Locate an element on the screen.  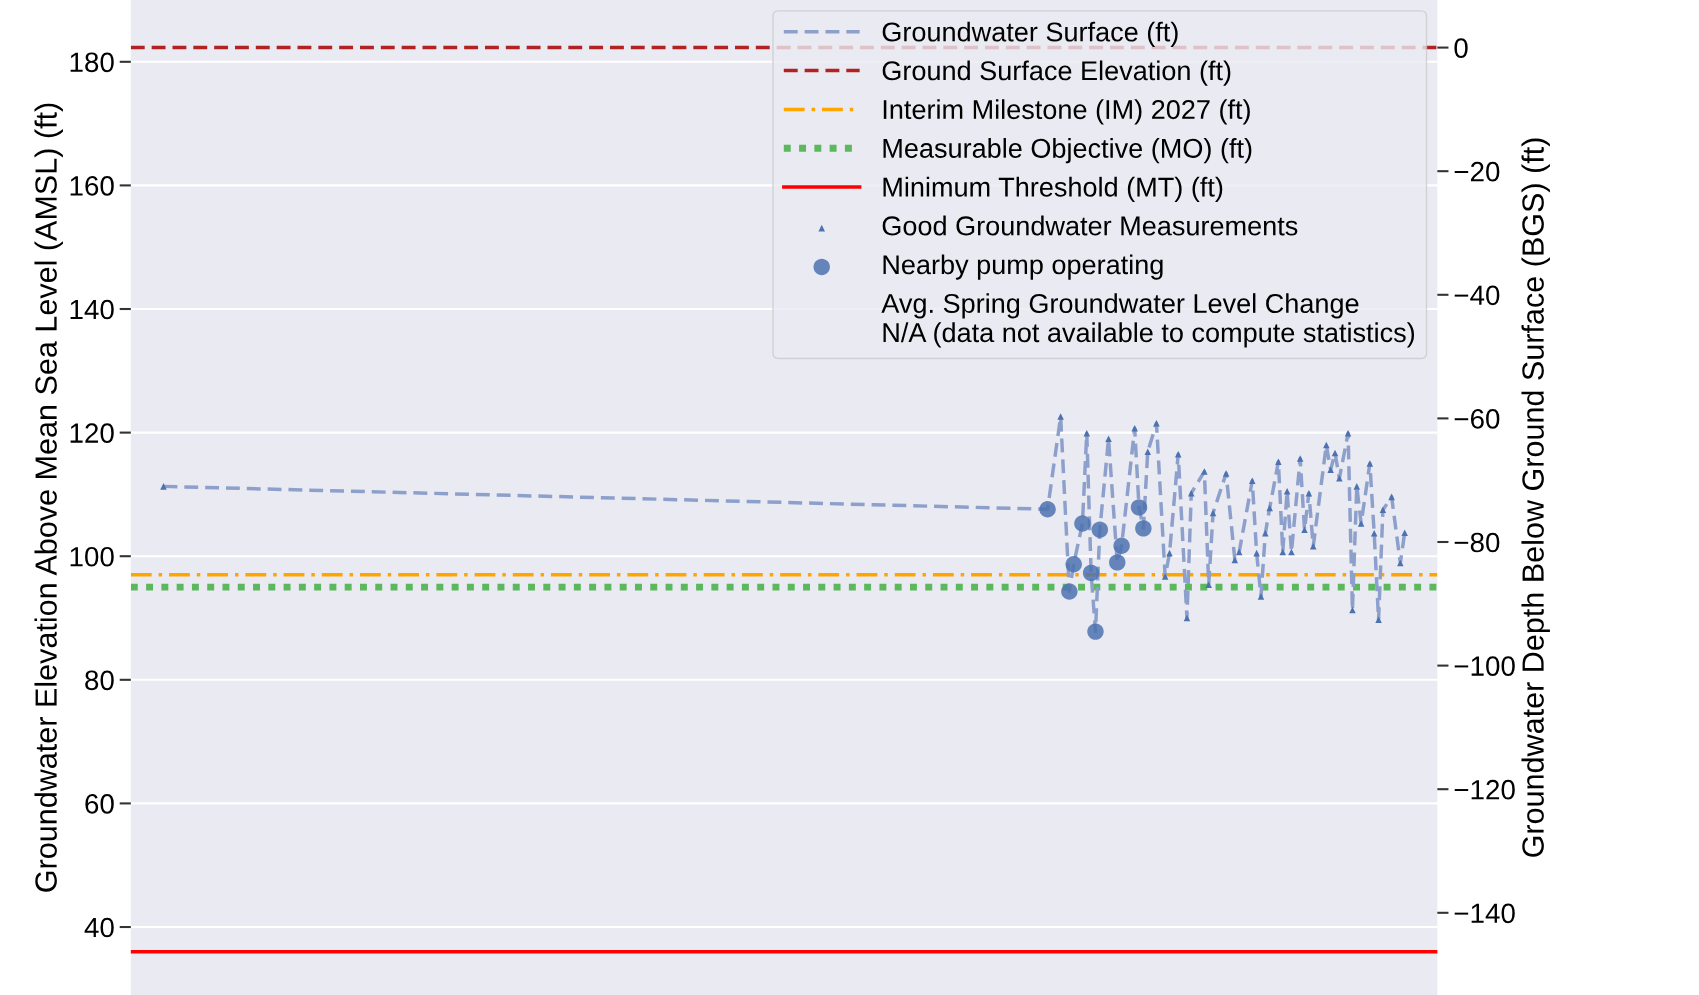
y2-tick-label: −140 is located at coordinates (1484, 913).